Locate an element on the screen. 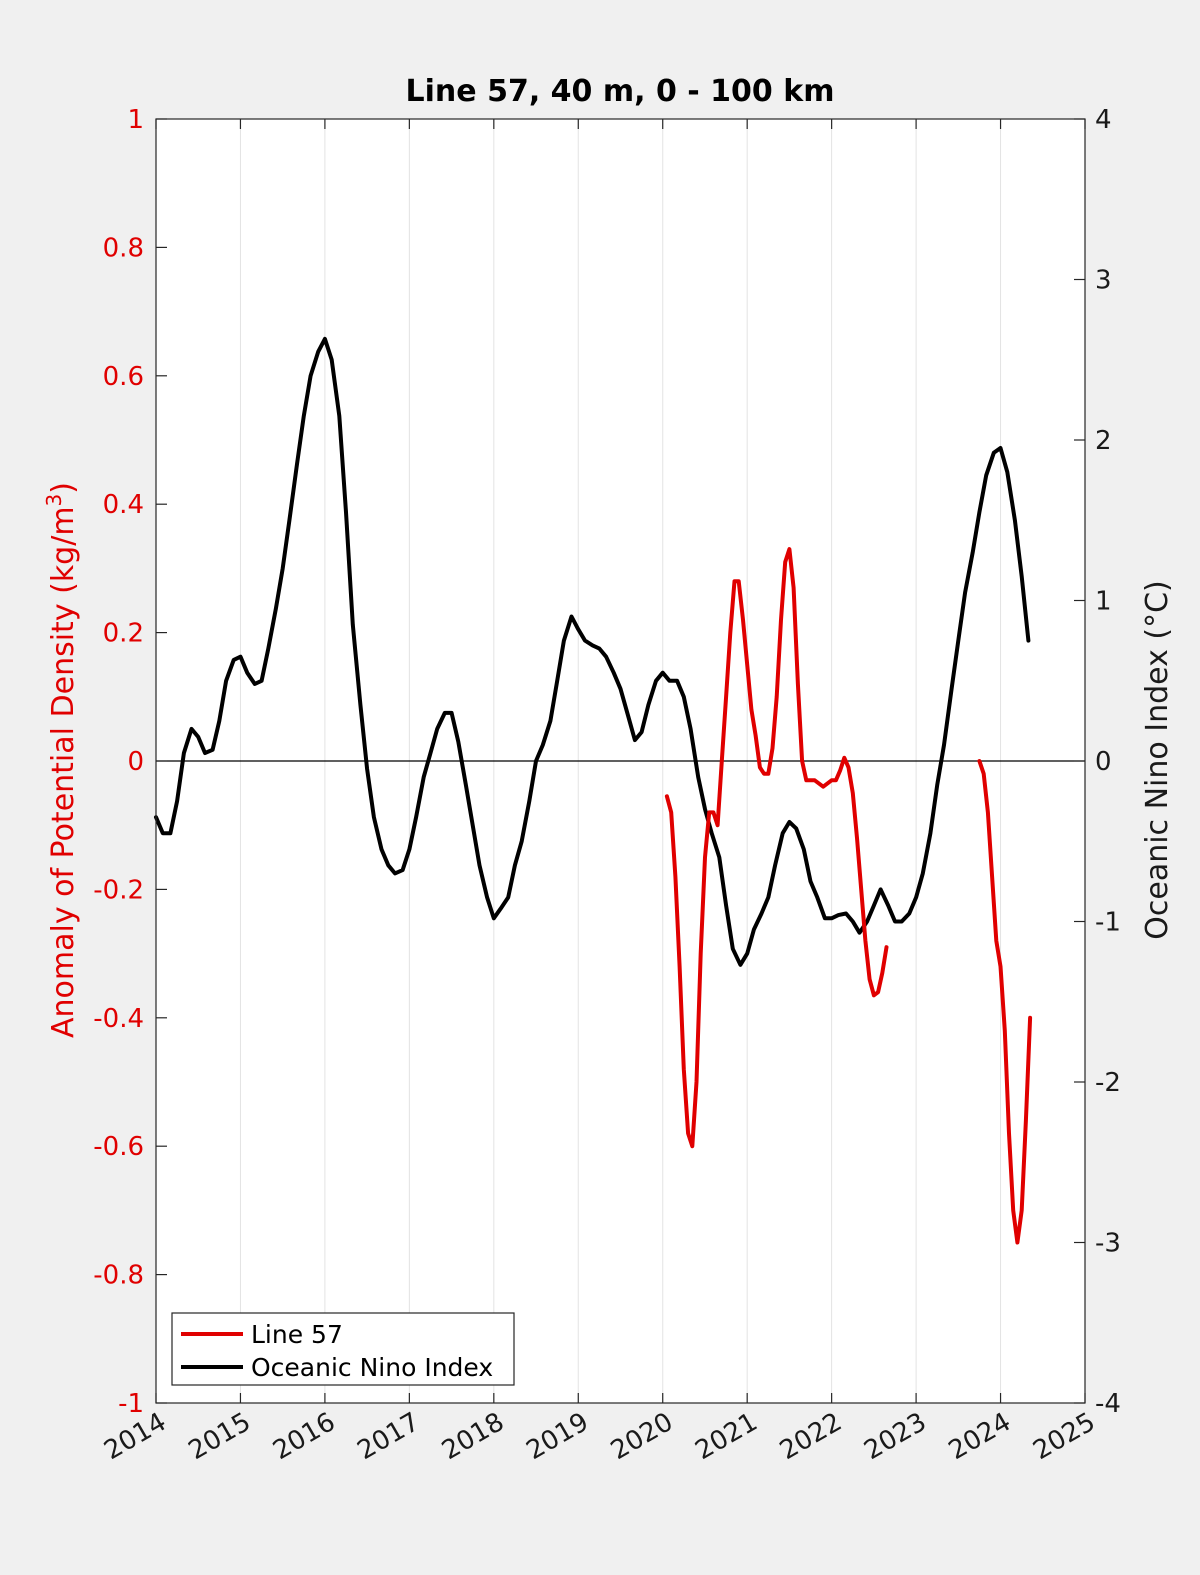 The image size is (1200, 1575). x-tick-label: 2021 is located at coordinates (726, 1436).